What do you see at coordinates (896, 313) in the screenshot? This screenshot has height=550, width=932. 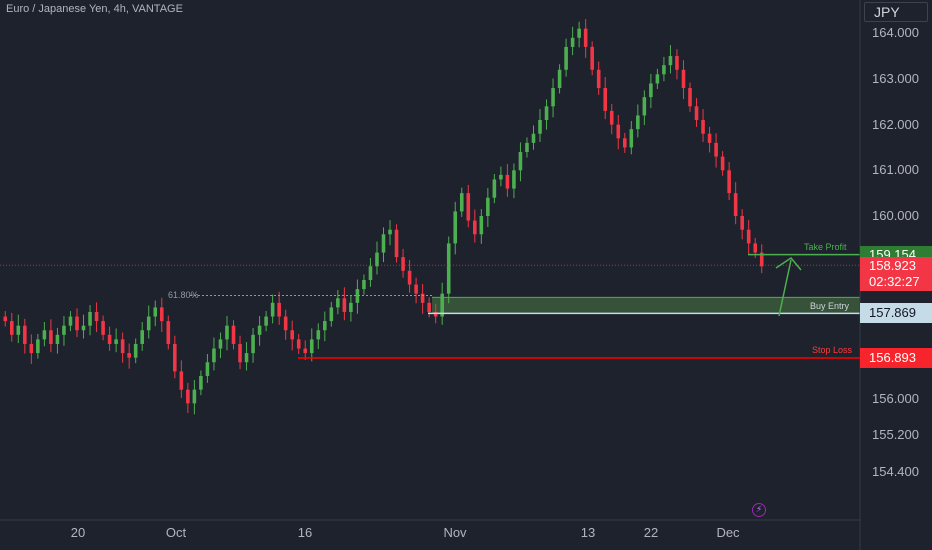 I see `buy-entry-price-label: 157.869` at bounding box center [896, 313].